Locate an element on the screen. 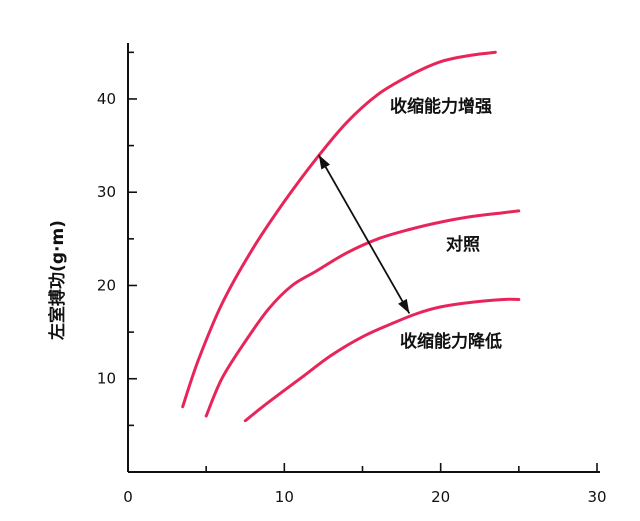  x-tick-label: 10 is located at coordinates (284, 497).